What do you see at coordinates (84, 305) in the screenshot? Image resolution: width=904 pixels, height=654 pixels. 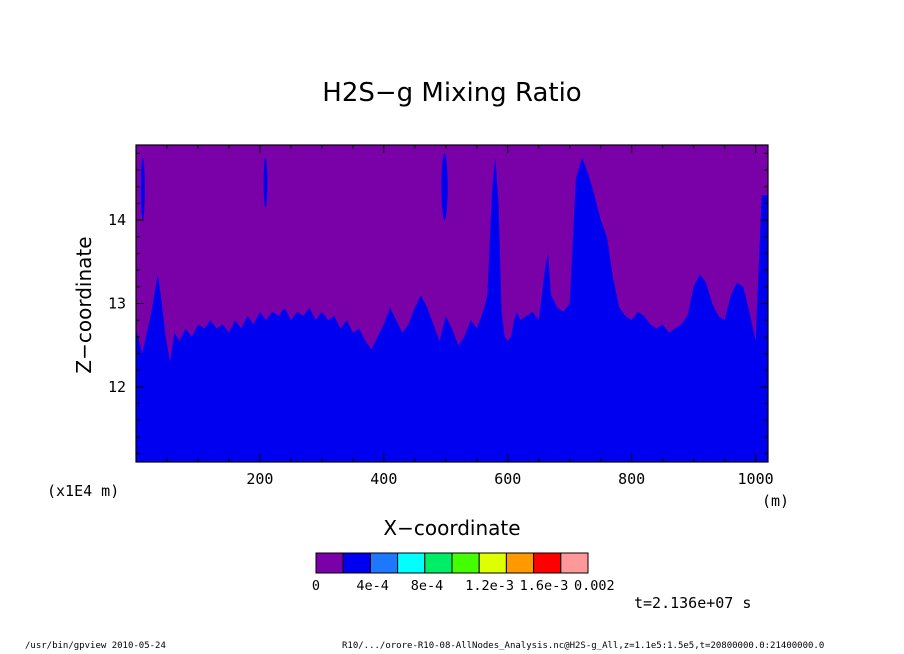 I see `y-axis-label: Z−coordinate` at bounding box center [84, 305].